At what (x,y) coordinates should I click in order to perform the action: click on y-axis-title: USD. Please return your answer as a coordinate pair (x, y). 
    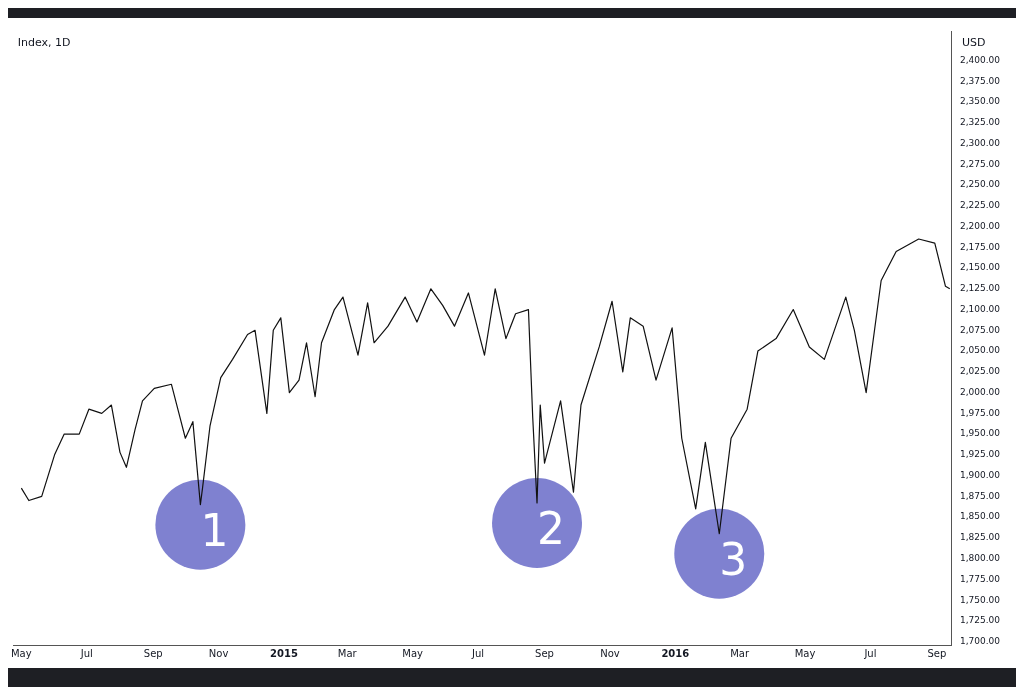
    Looking at the image, I should click on (973, 42).